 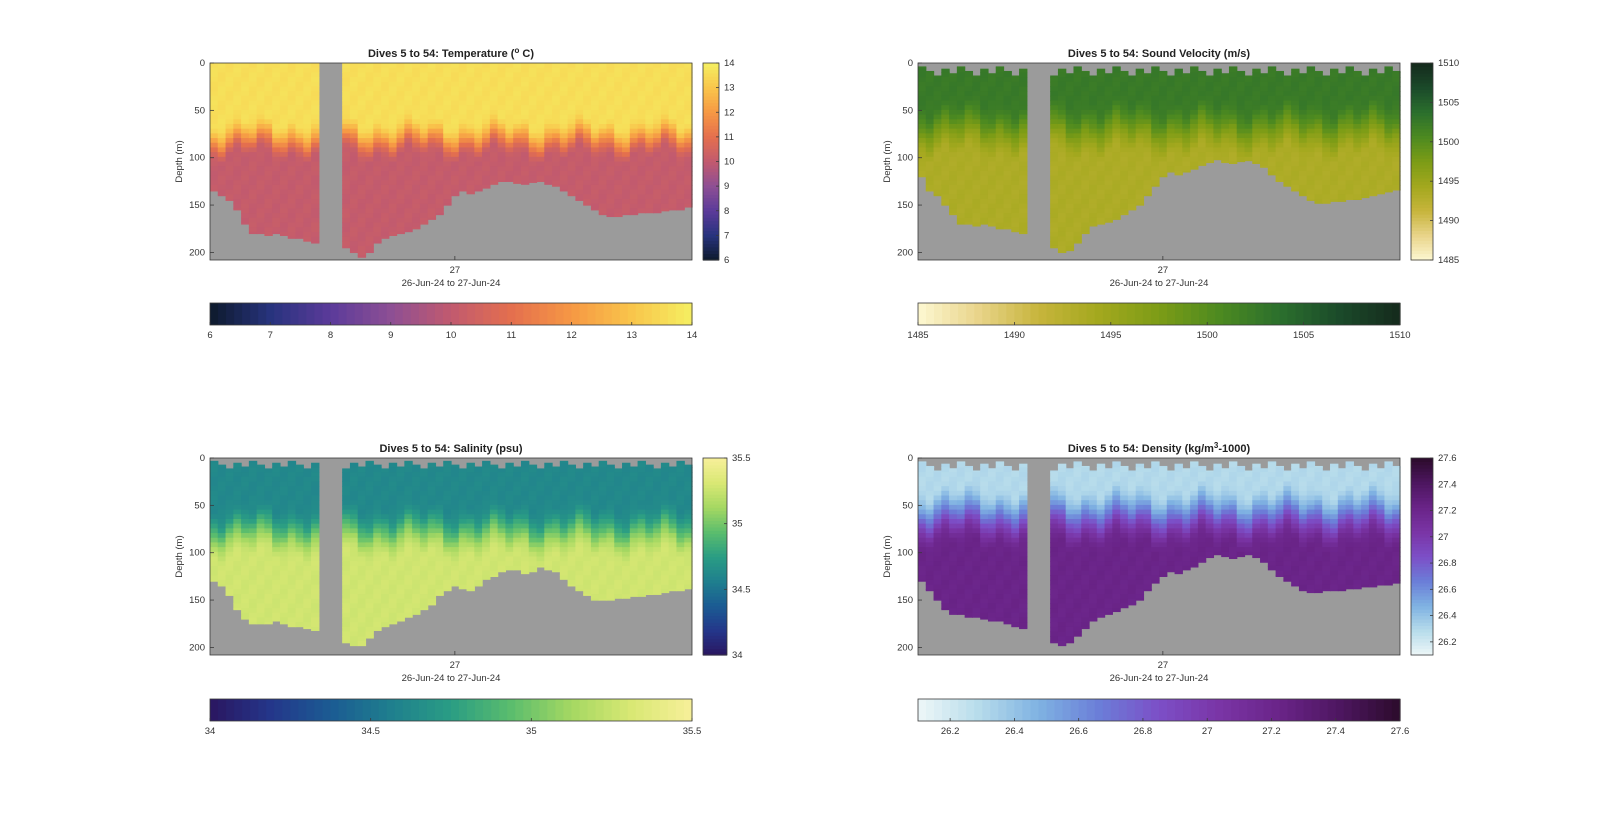 What do you see at coordinates (390, 335) in the screenshot?
I see `colorbar-tick-label: 9` at bounding box center [390, 335].